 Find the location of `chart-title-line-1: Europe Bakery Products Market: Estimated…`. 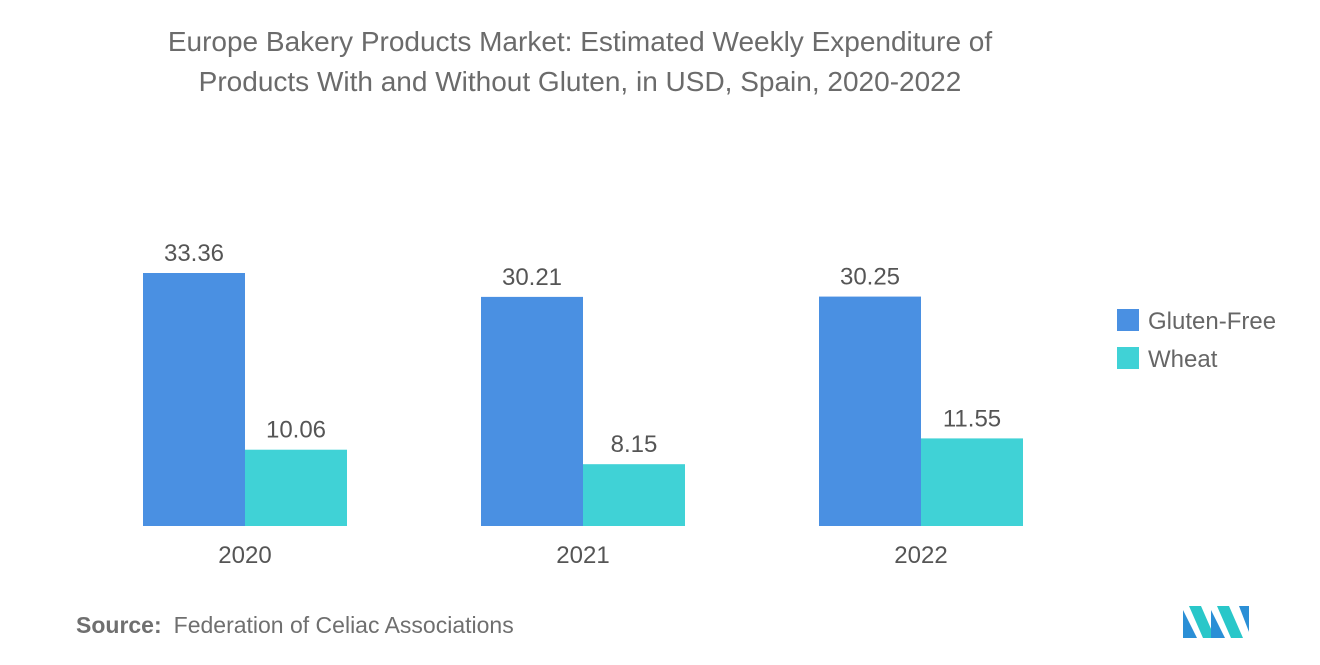

chart-title-line-1: Europe Bakery Products Market: Estimated… is located at coordinates (580, 41).